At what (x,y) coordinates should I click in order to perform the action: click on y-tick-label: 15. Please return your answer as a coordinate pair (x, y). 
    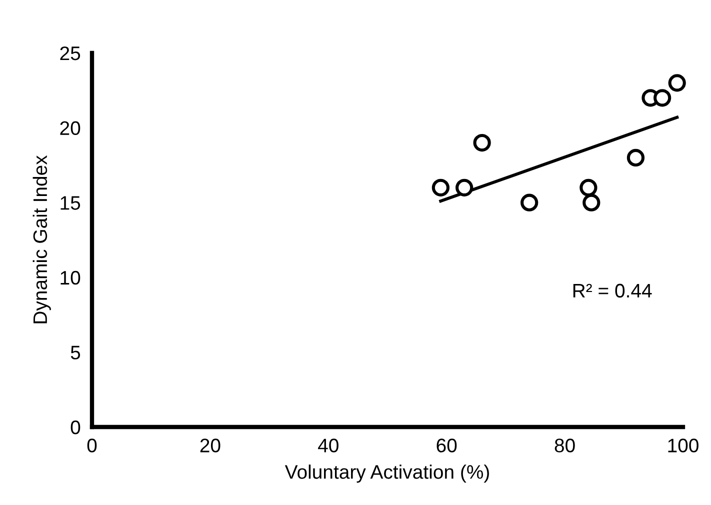
    Looking at the image, I should click on (70, 203).